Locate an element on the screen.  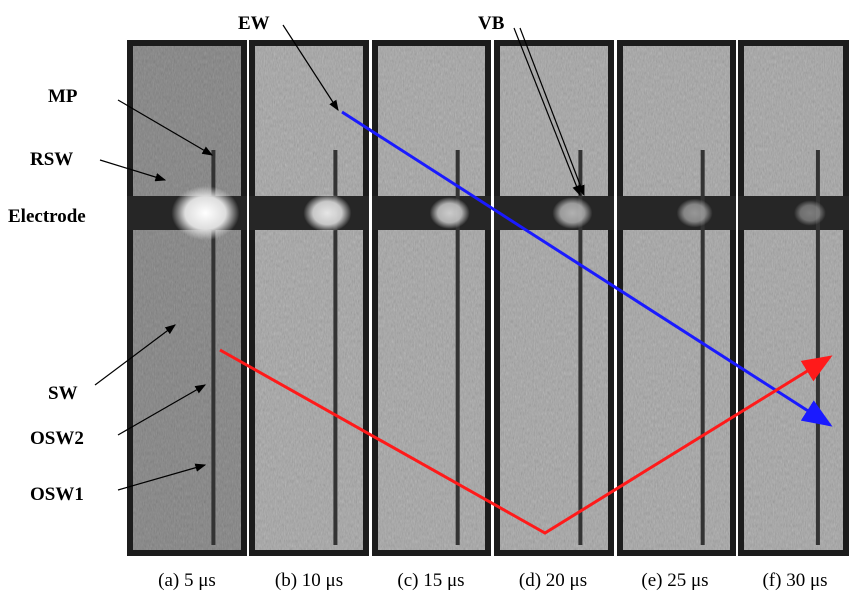
label: OSW2 is located at coordinates (57, 438).